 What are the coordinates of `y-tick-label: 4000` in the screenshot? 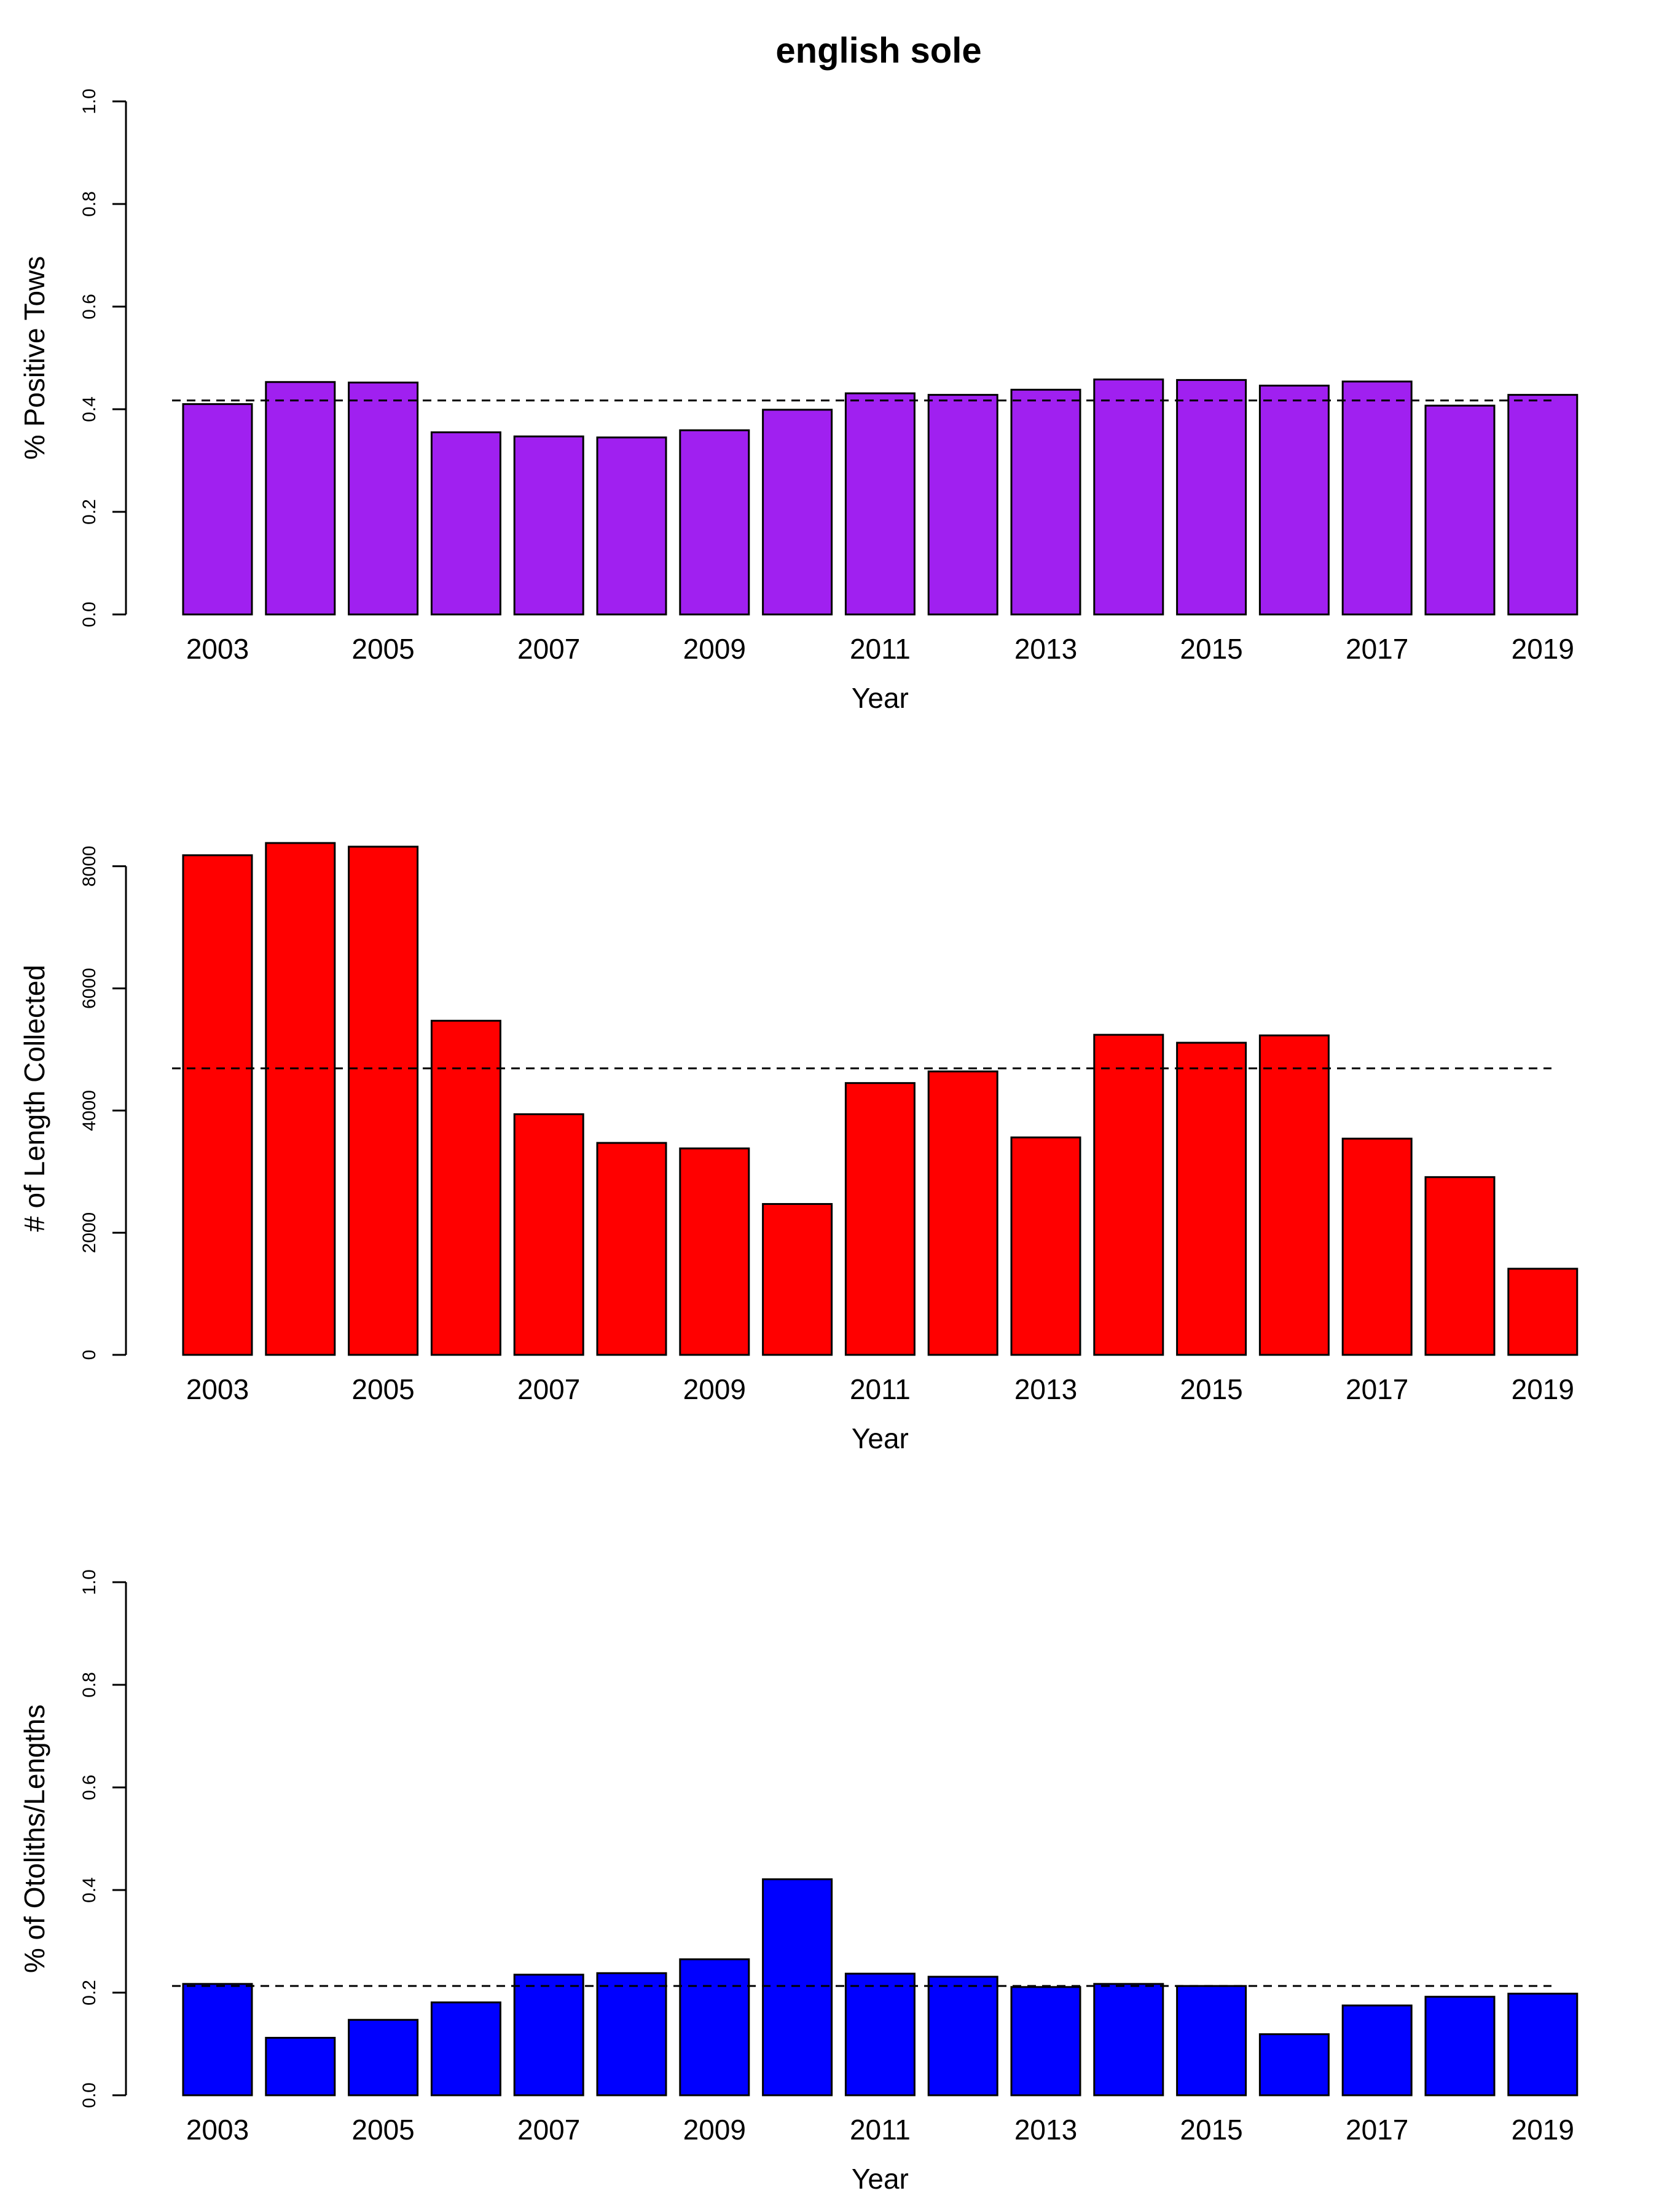 It's located at (89, 1110).